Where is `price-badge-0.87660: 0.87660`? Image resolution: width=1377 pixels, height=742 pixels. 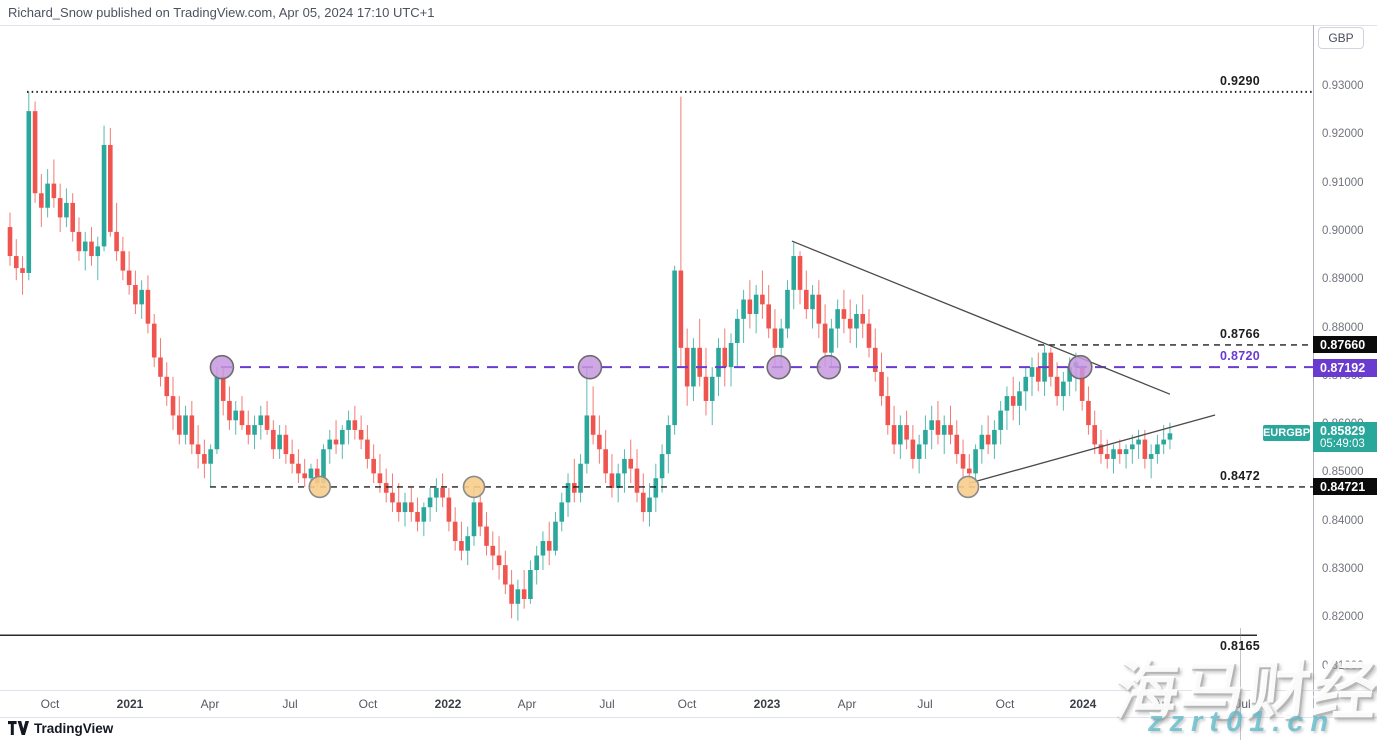 price-badge-0.87660: 0.87660 is located at coordinates (1345, 345).